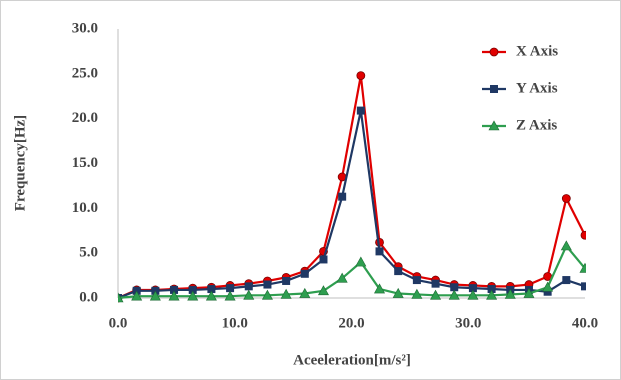 The height and width of the screenshot is (380, 621). I want to click on x-tick-label: 40.0, so click(585, 323).